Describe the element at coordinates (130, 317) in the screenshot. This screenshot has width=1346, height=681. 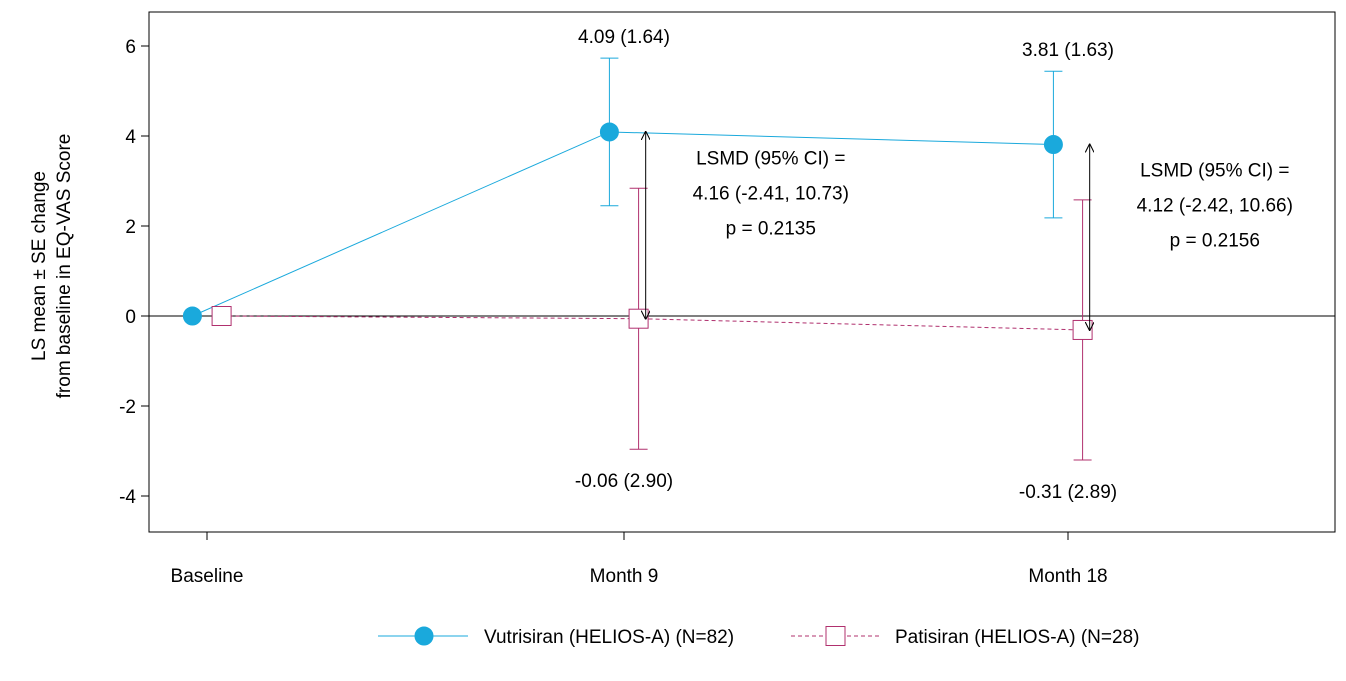
I see `y-tick-label: 0` at that location.